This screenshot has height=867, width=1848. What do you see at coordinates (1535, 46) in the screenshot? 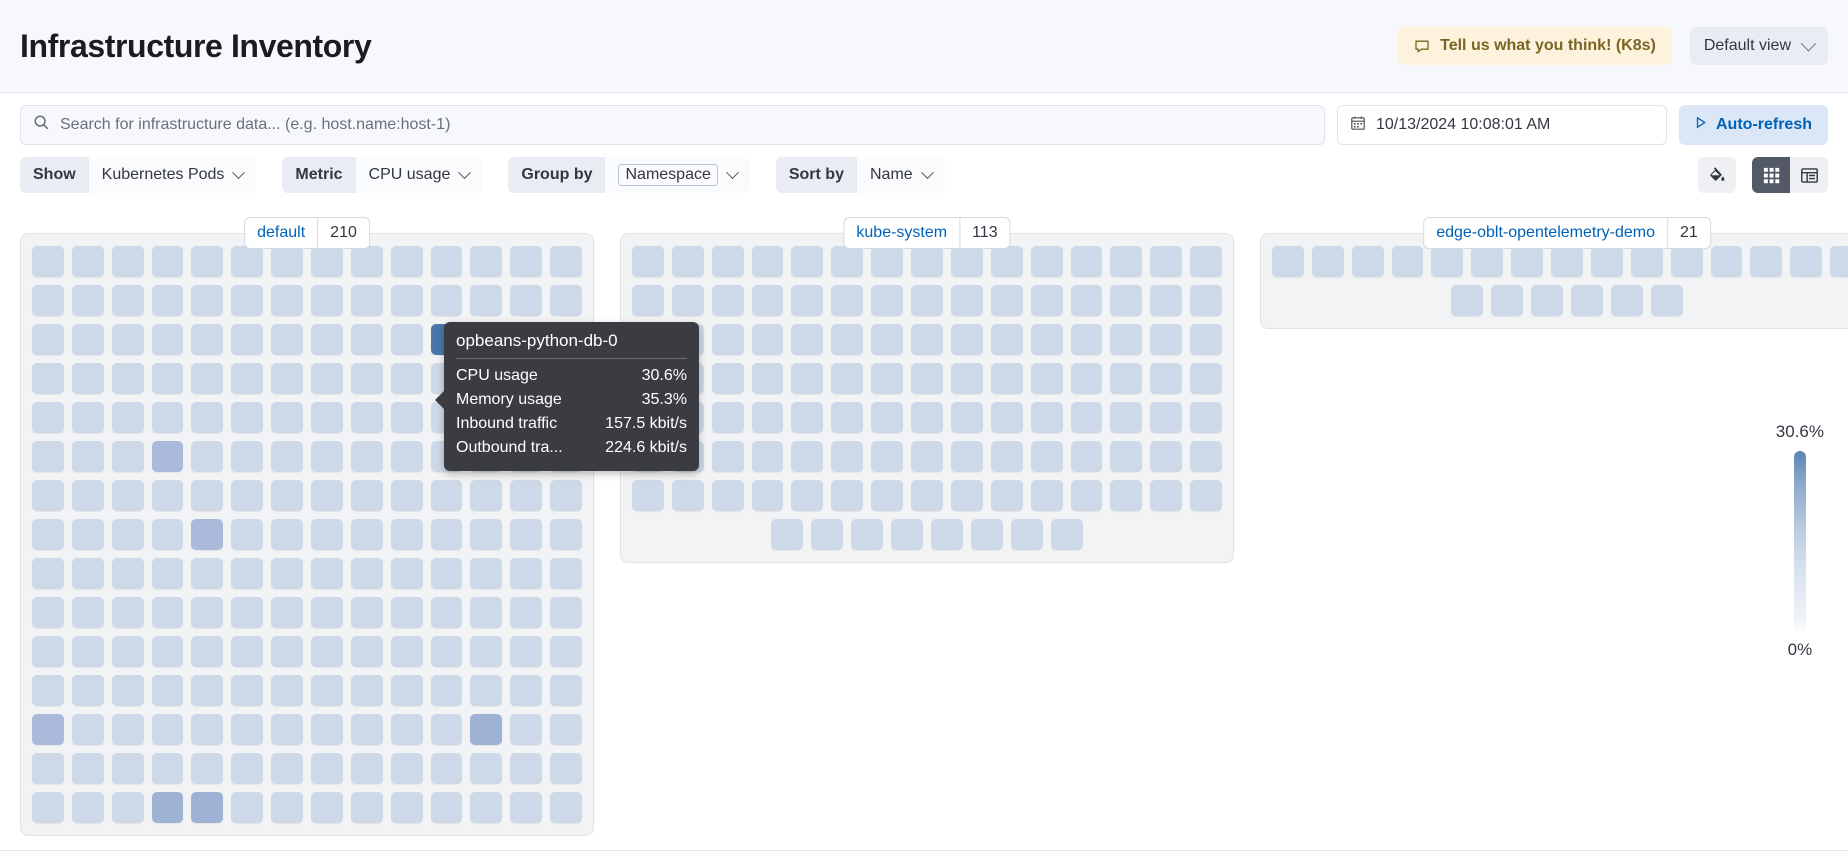
I see `feedback-button: Tell us what you think! (K8s)` at bounding box center [1535, 46].